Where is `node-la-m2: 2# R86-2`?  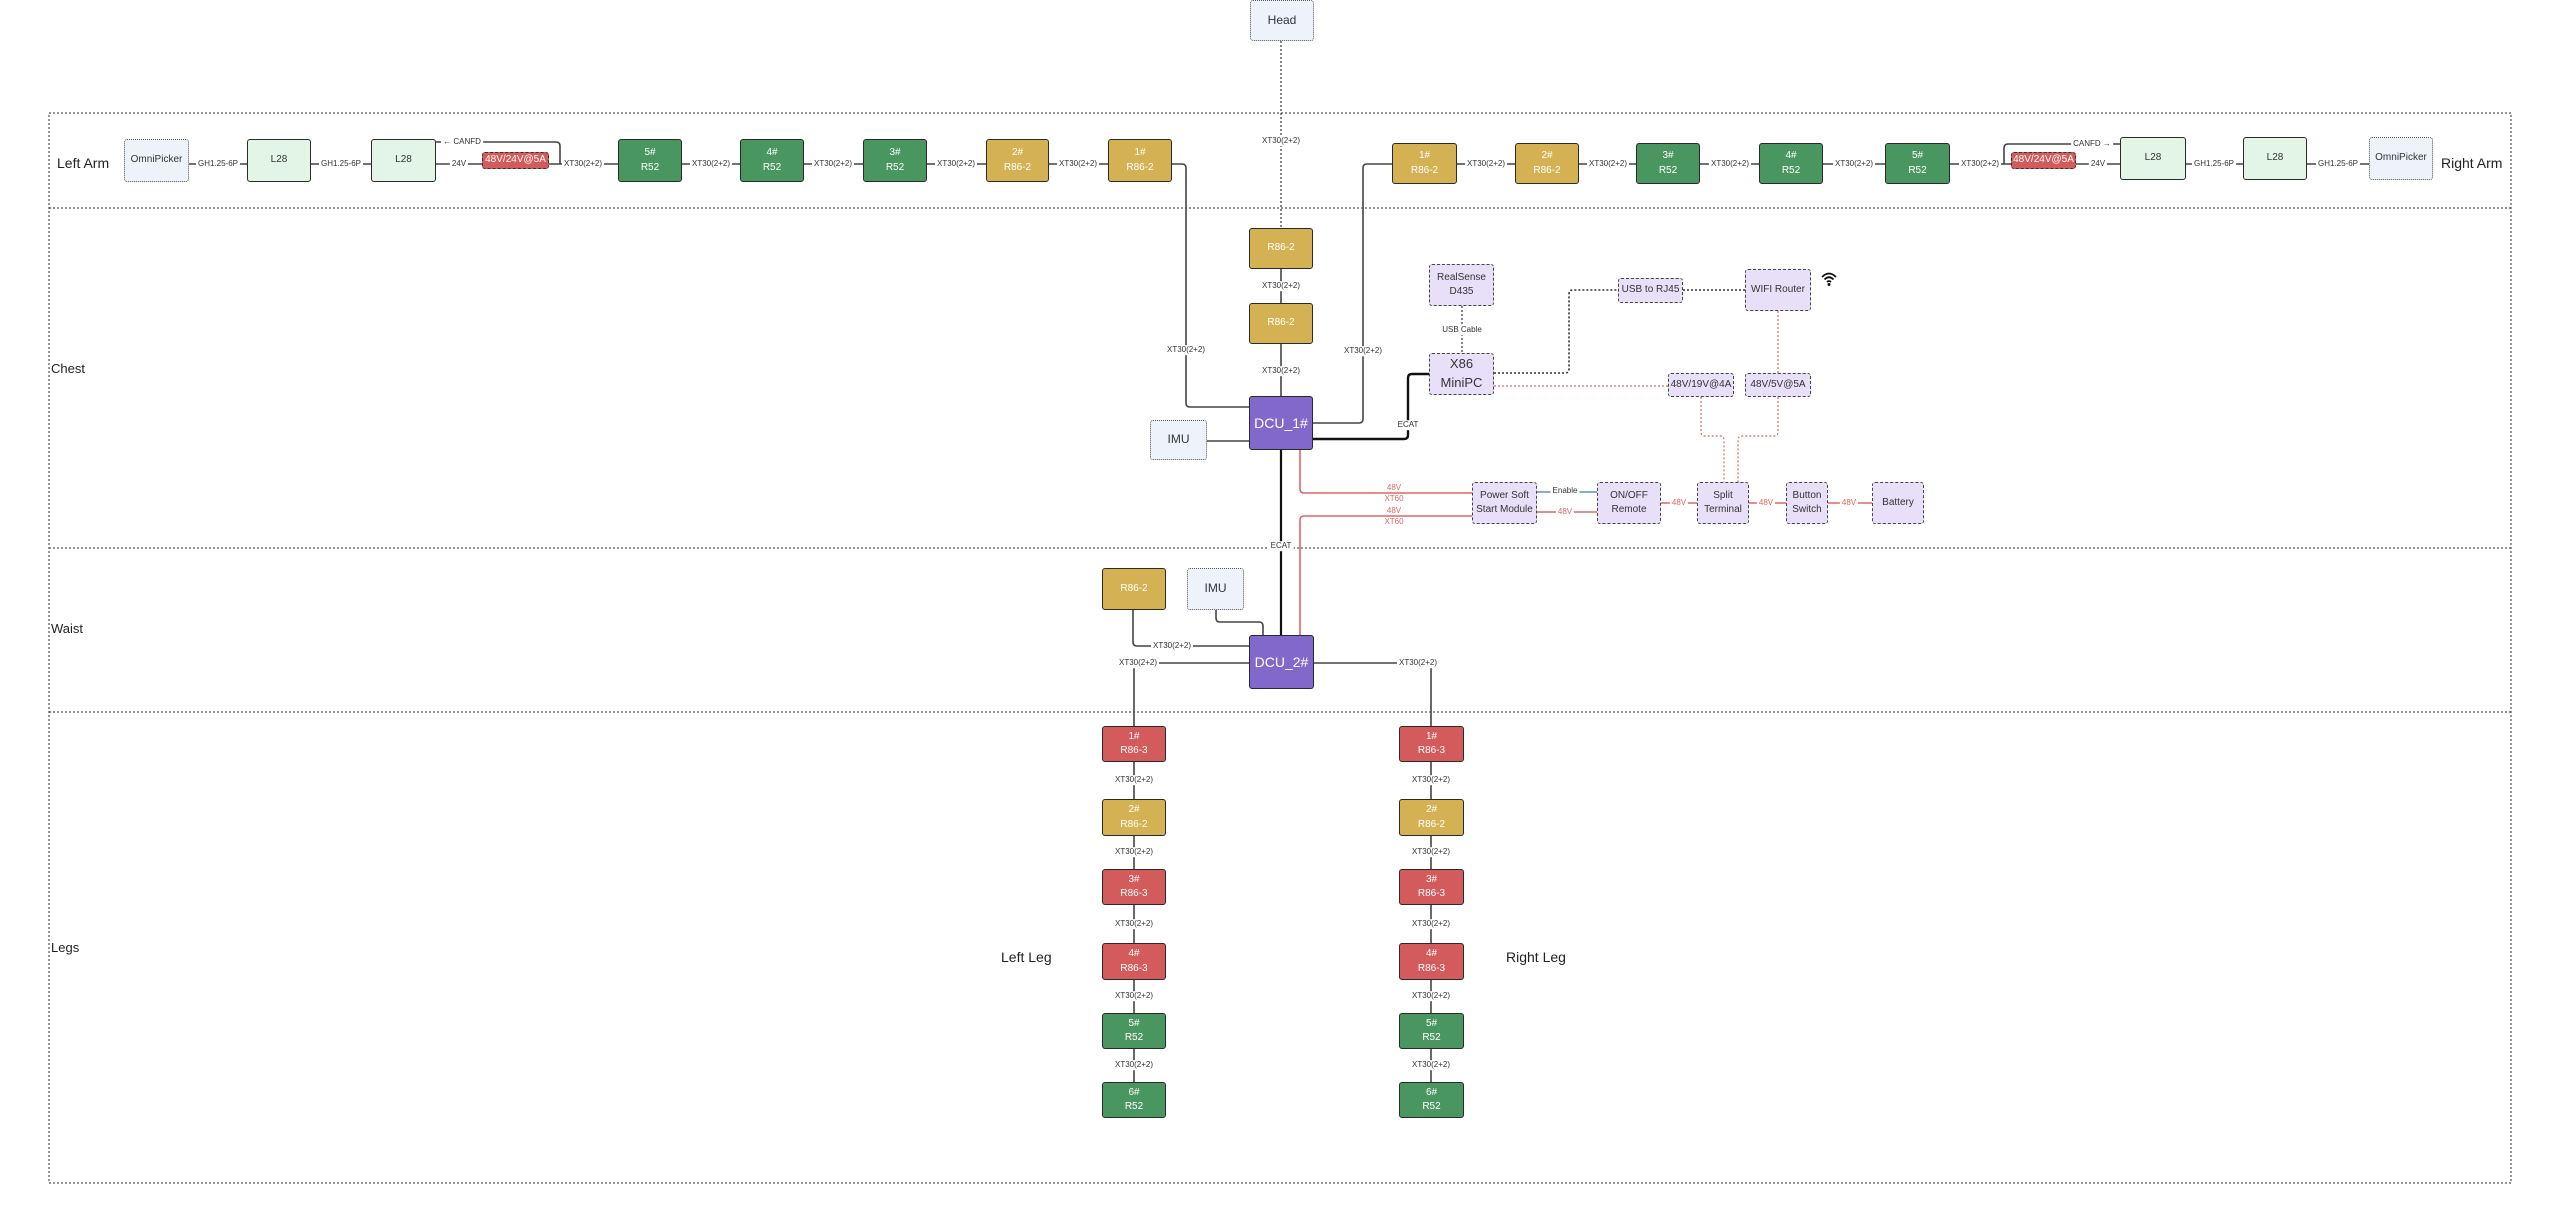
node-la-m2: 2# R86-2 is located at coordinates (1017, 160).